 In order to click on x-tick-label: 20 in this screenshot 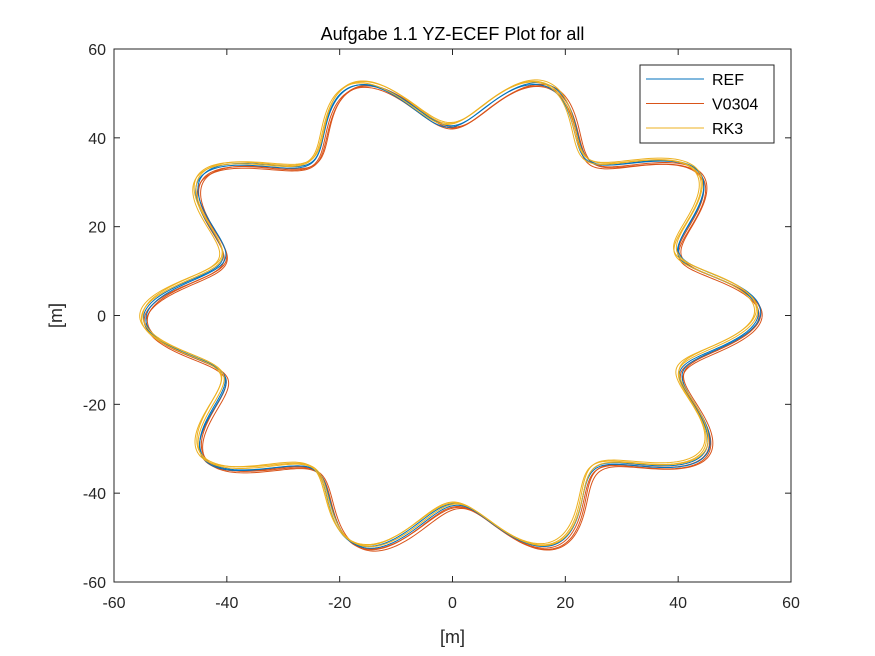, I will do `click(565, 603)`.